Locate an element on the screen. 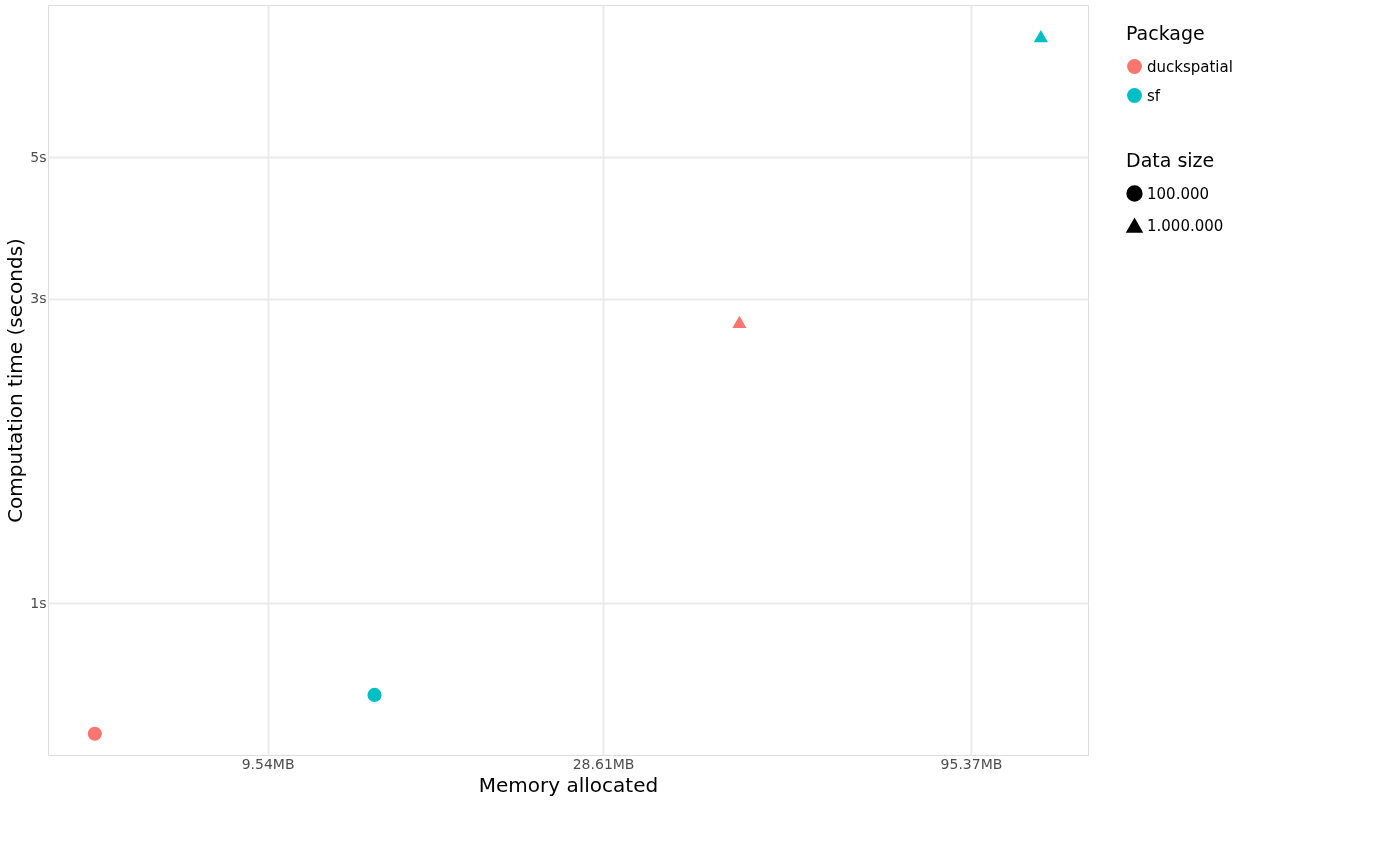  y-axis-title: Computation time (seconds) is located at coordinates (15, 380).